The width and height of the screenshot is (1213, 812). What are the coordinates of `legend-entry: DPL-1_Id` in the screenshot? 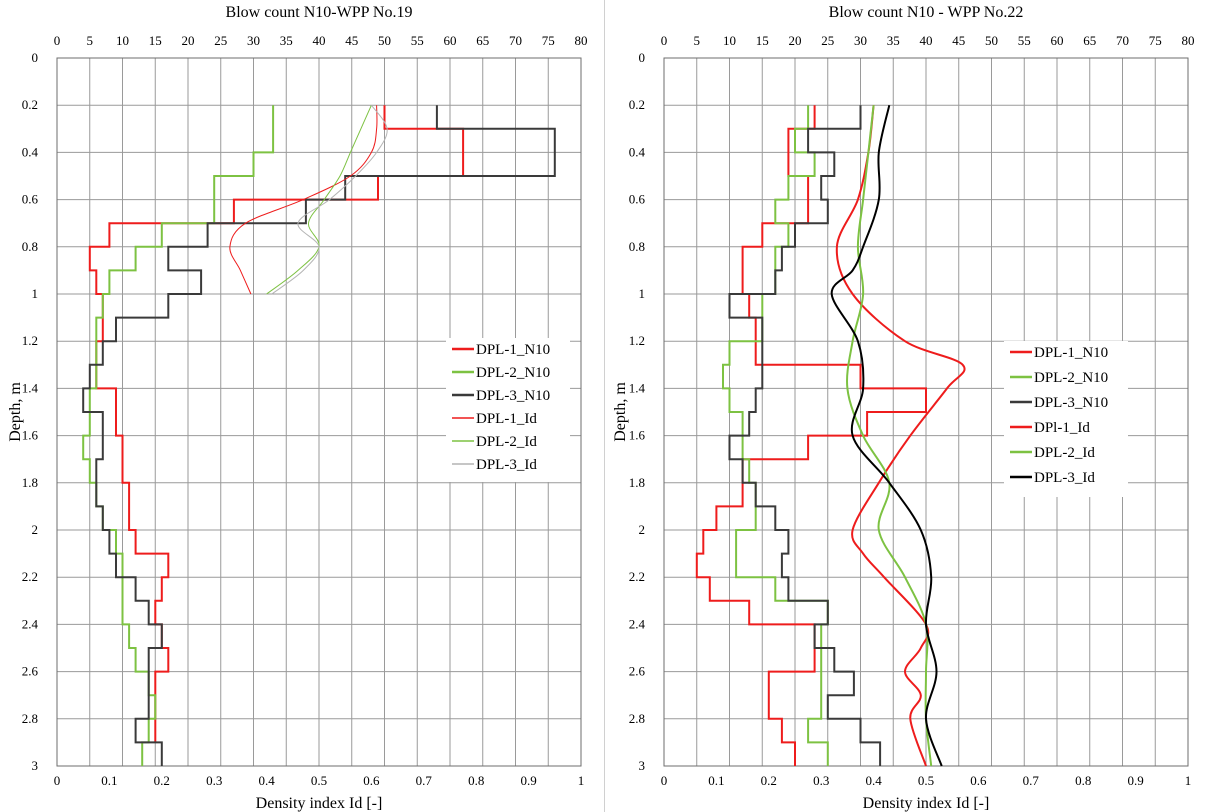 It's located at (506, 419).